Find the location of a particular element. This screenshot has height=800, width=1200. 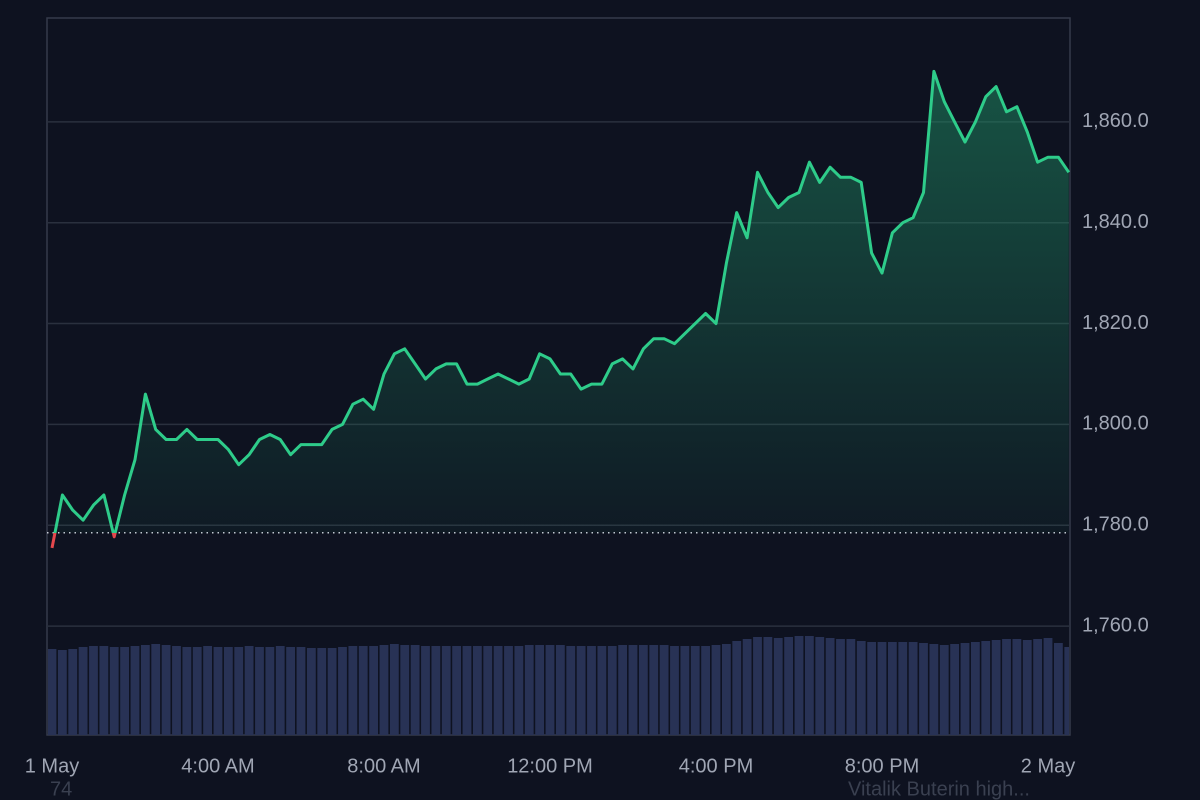

y-tick-label: 1,760.0 is located at coordinates (1115, 625).